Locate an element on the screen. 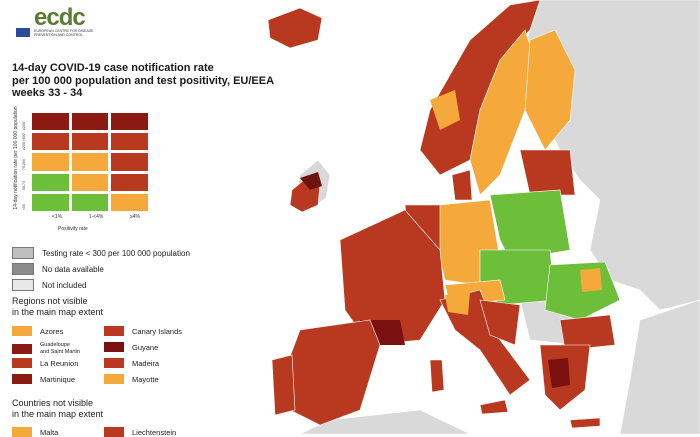  portugal is located at coordinates (283, 385).